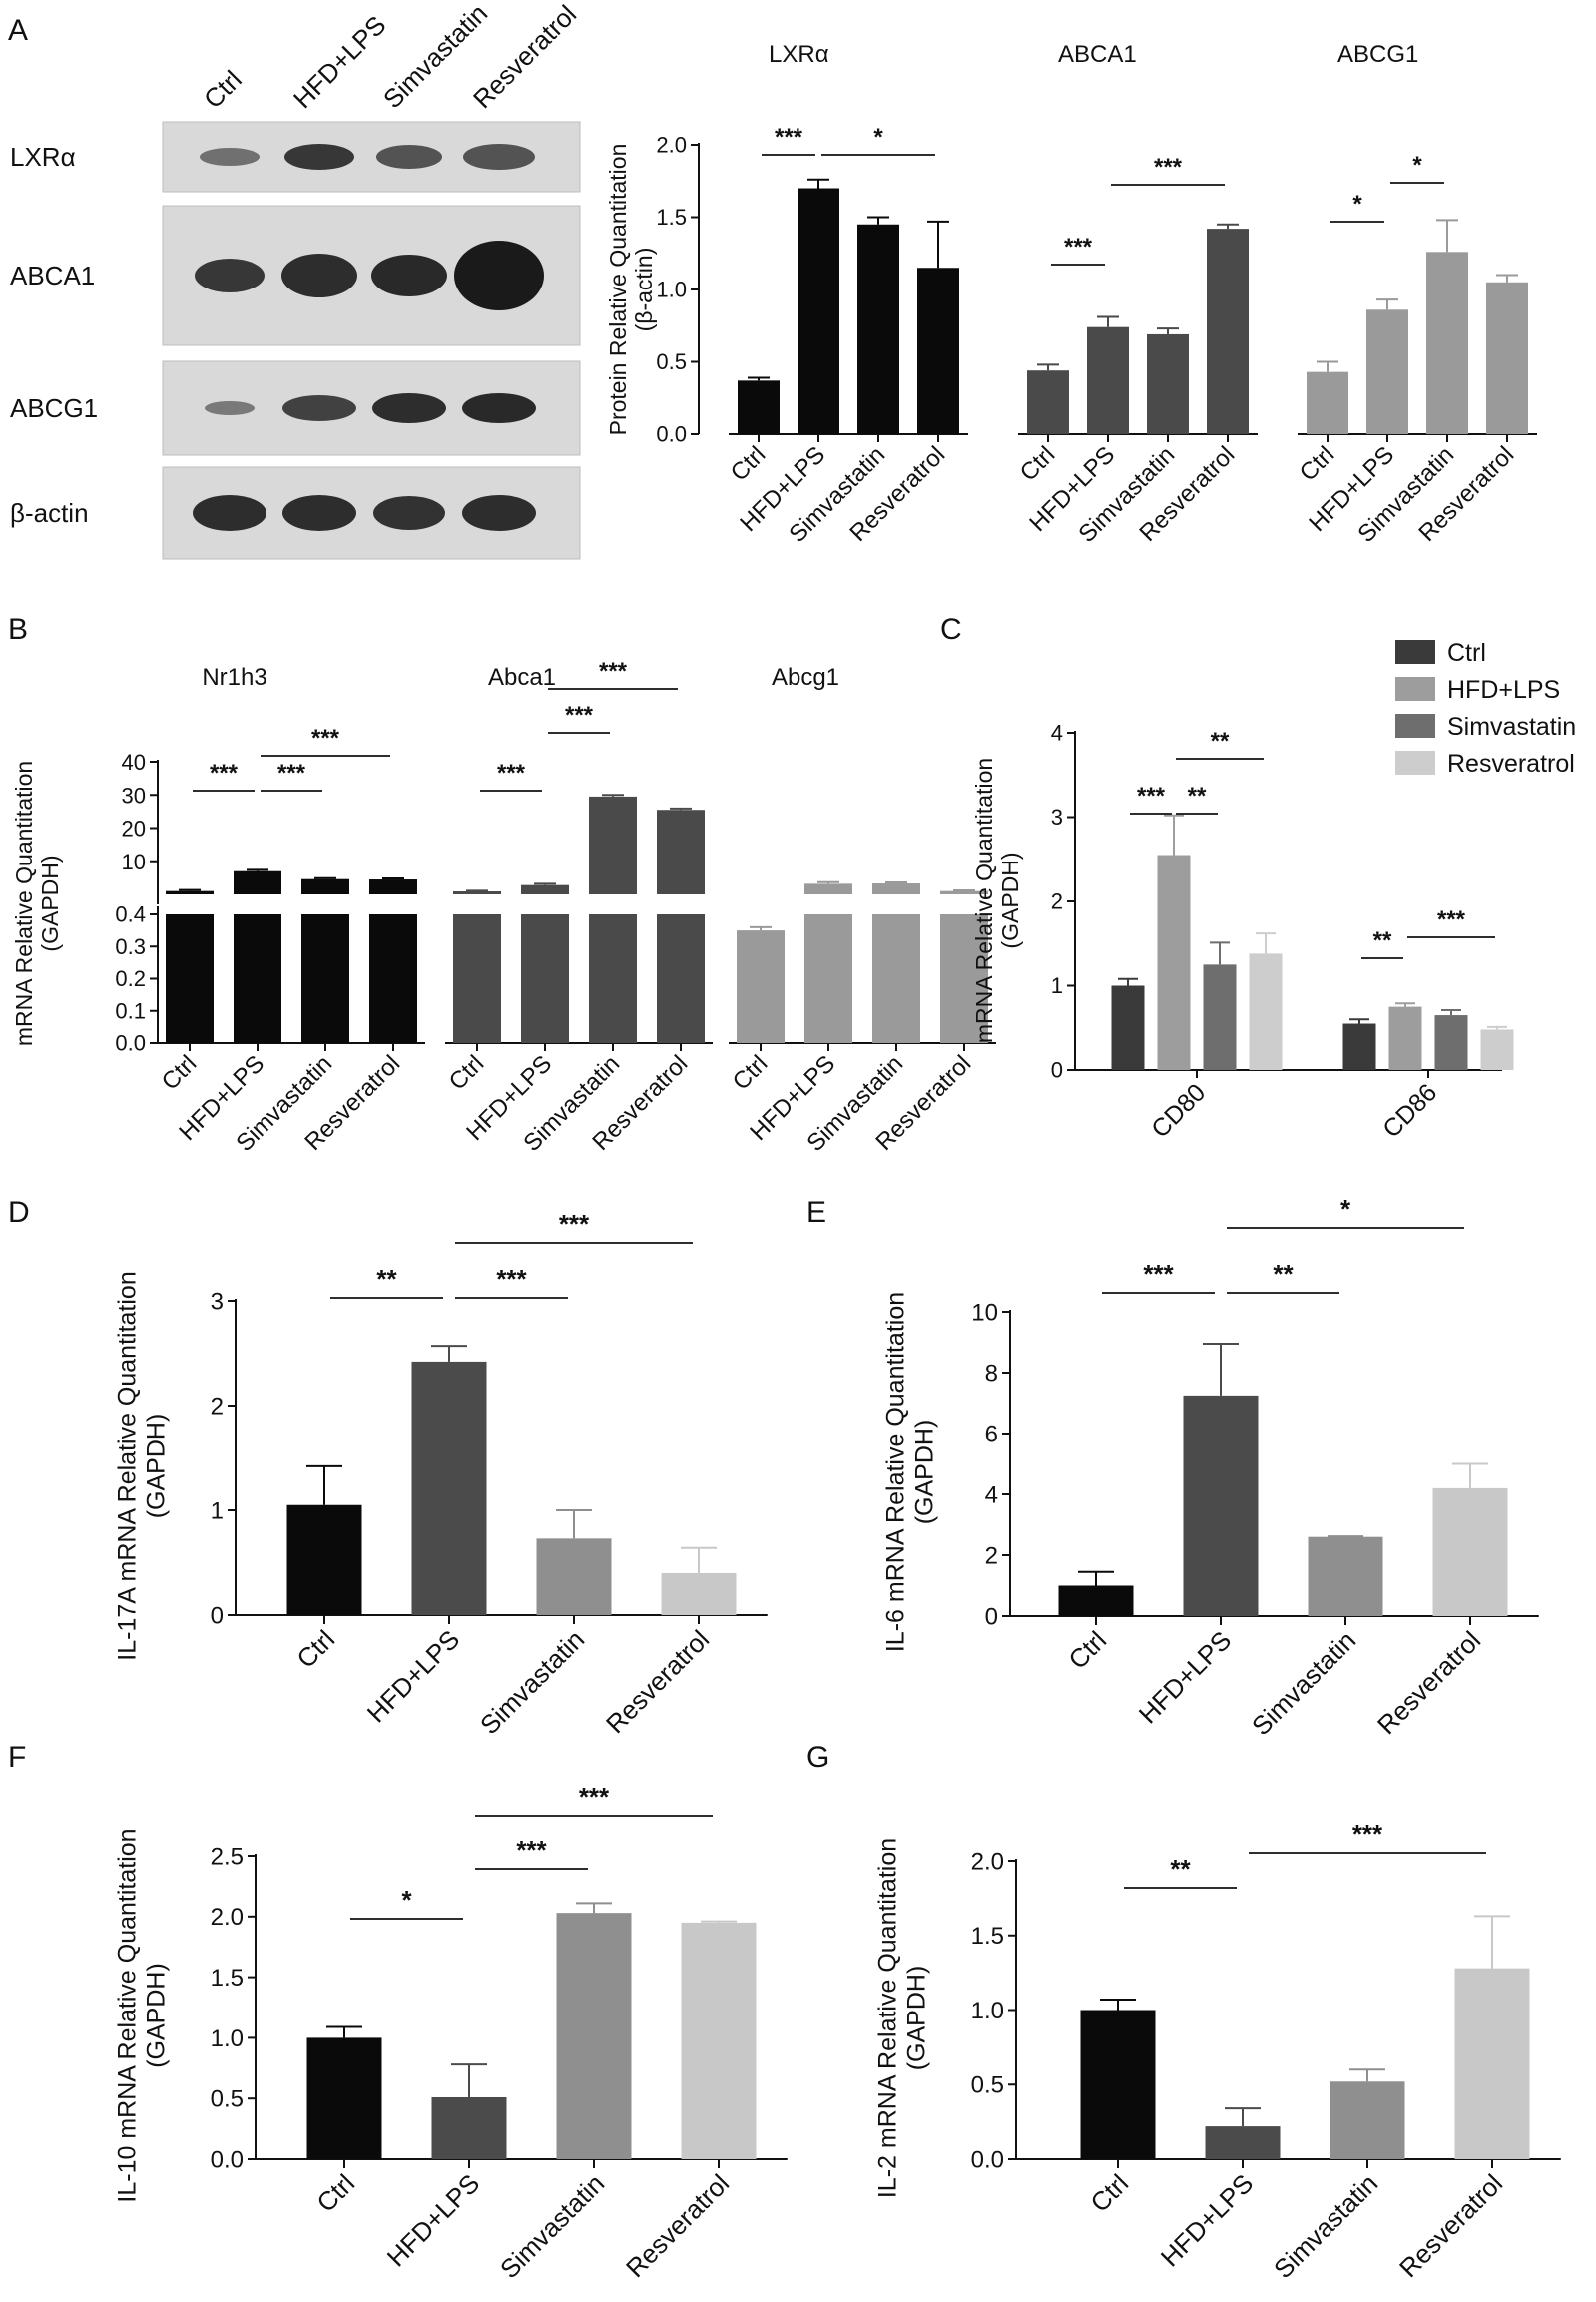 The image size is (1596, 2302). I want to click on chart-c-yaxis-tick-label: 0, so click(1057, 1070).